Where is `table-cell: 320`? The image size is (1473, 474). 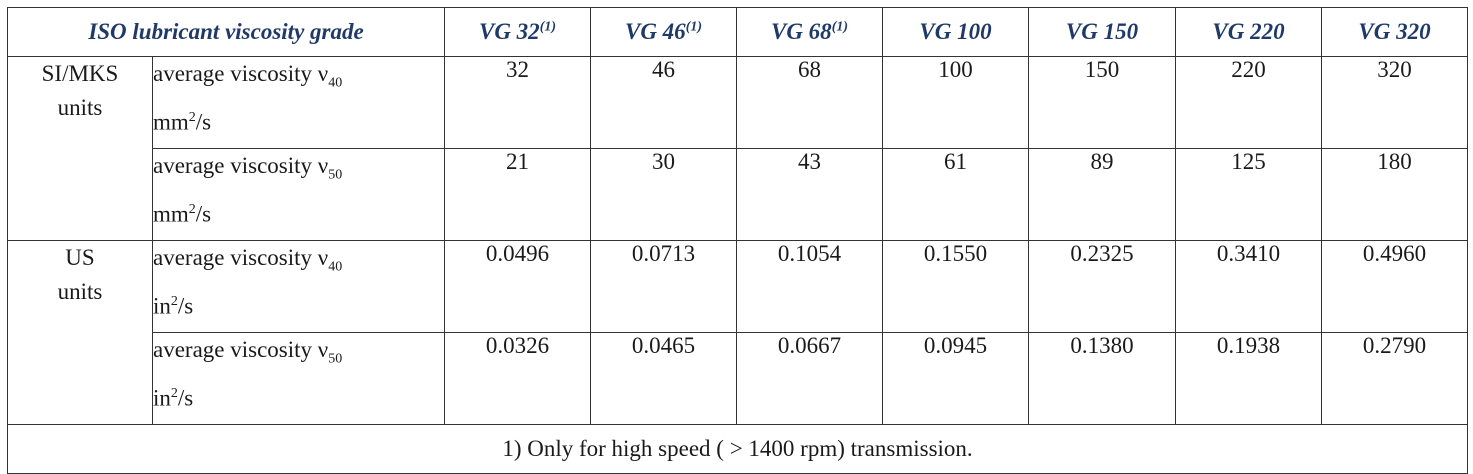 table-cell: 320 is located at coordinates (1394, 102).